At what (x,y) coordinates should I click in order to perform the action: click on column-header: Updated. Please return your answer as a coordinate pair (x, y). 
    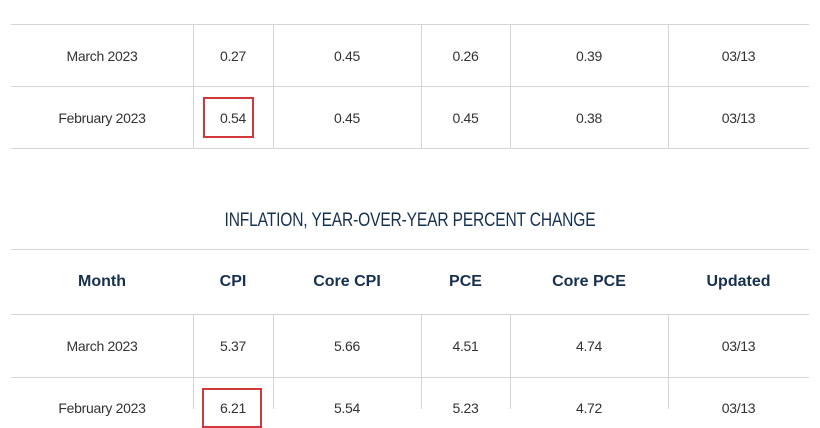
    Looking at the image, I should click on (738, 281).